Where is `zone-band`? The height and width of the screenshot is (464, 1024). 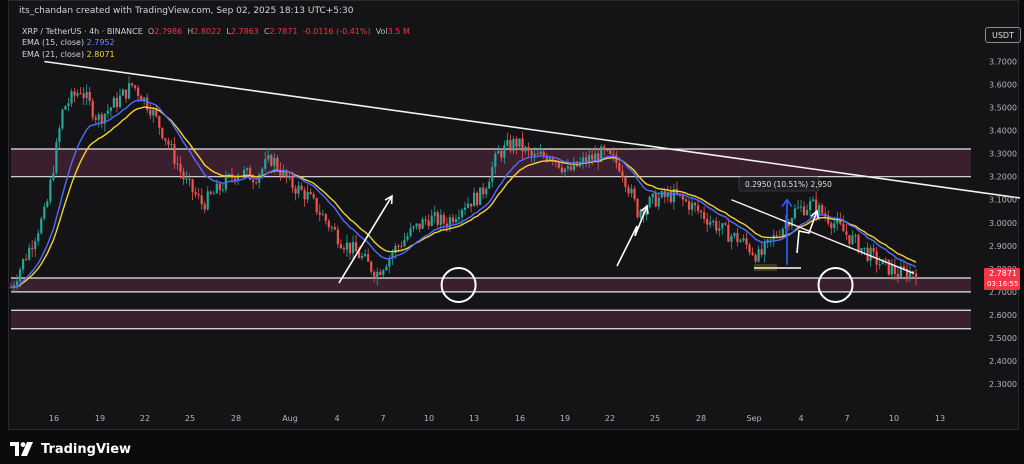 zone-band is located at coordinates (491, 163).